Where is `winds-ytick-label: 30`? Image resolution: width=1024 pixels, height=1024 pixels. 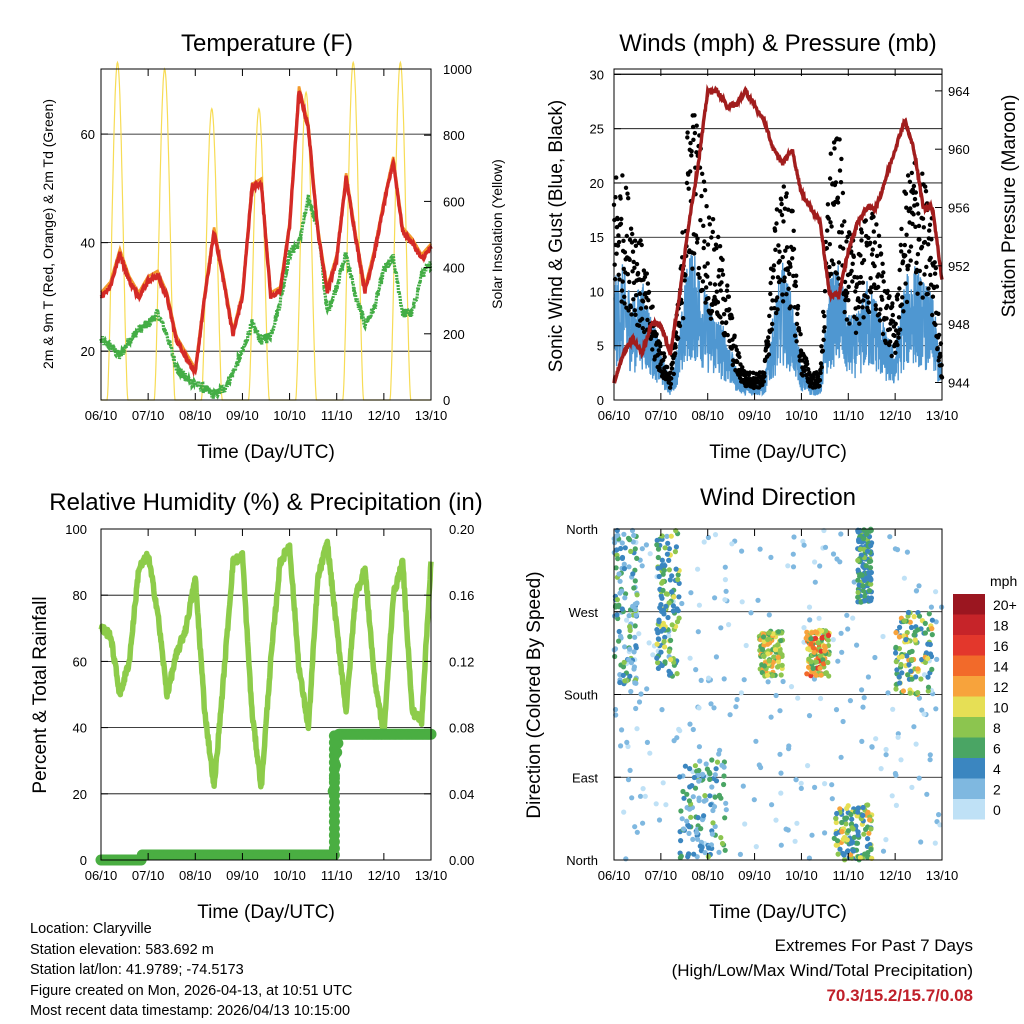 winds-ytick-label: 30 is located at coordinates (597, 74).